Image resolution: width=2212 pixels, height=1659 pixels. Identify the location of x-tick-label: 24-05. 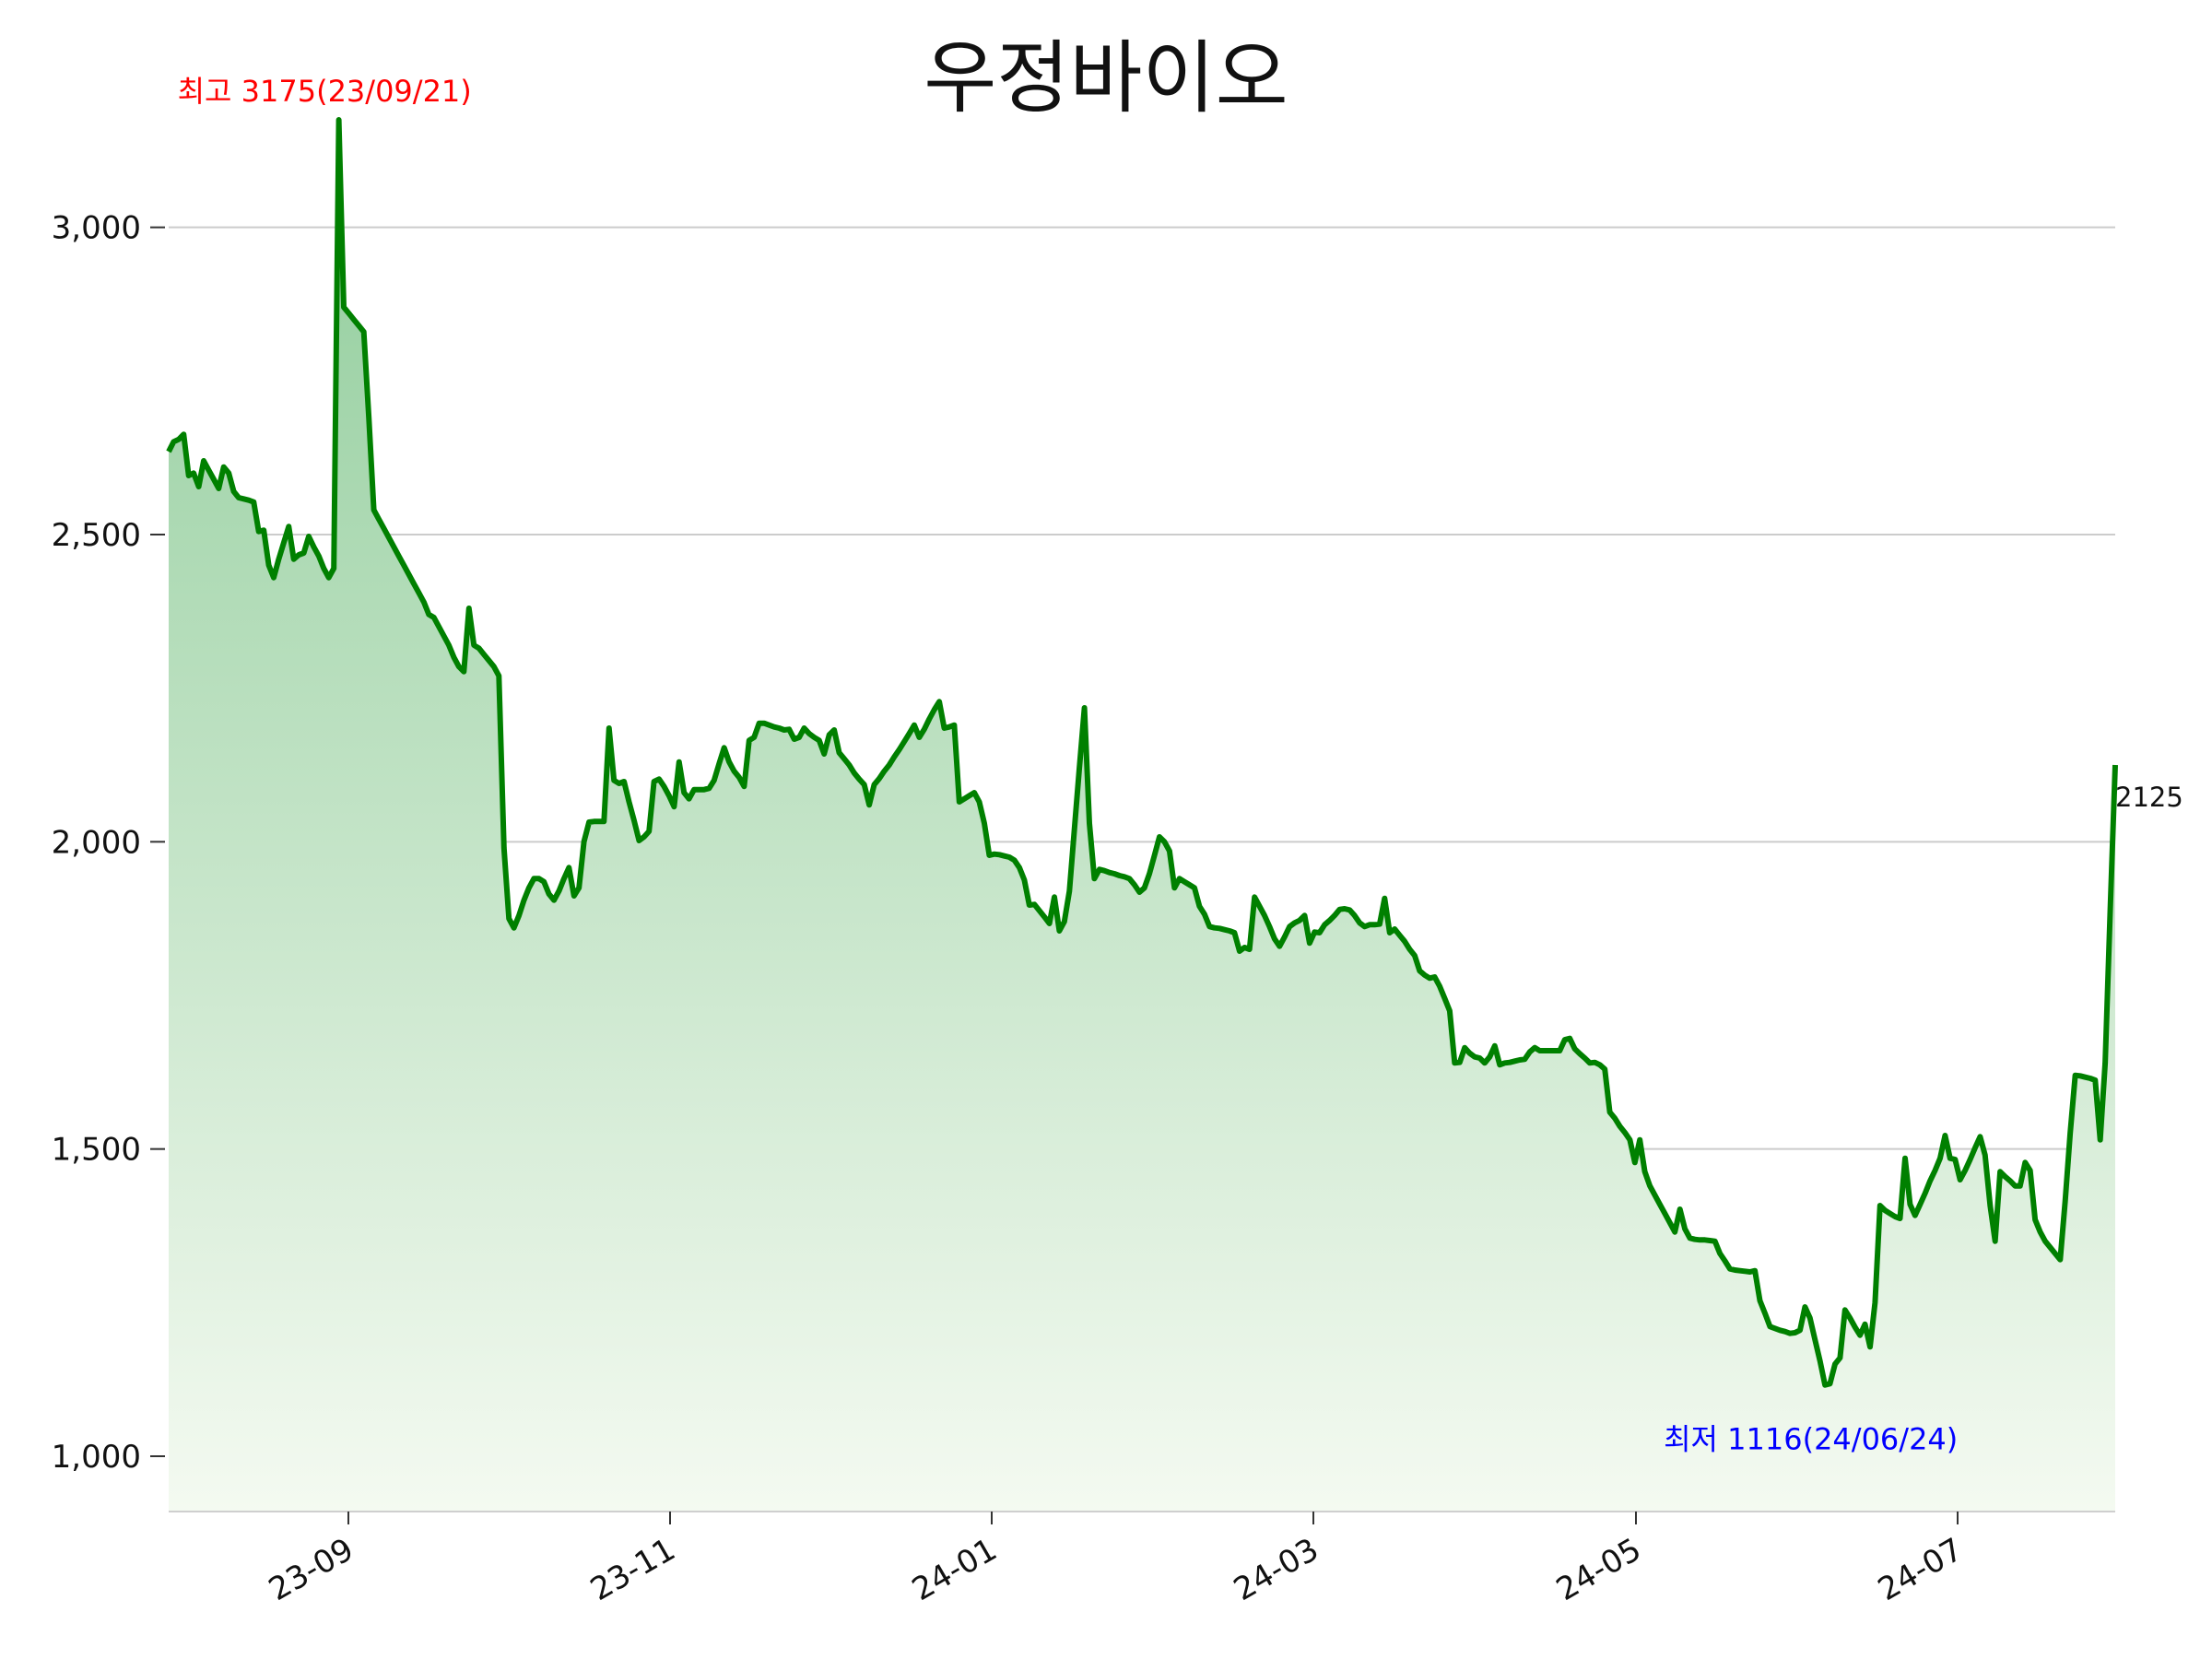
(1599, 1569).